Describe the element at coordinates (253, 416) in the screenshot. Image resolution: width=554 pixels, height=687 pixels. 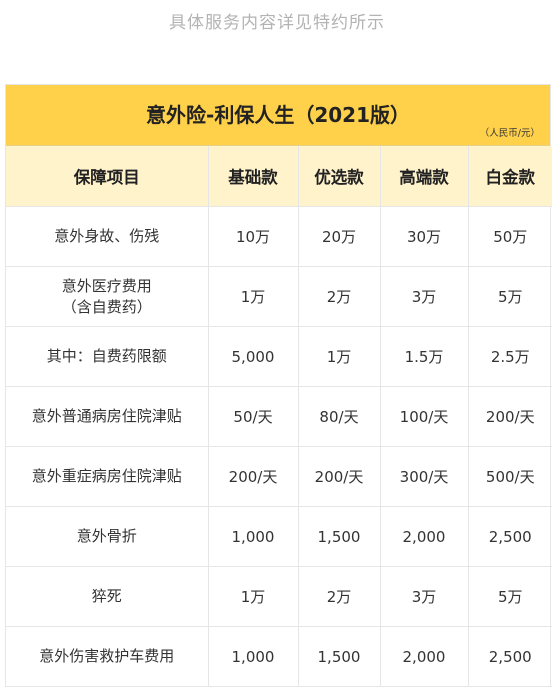
I see `coverage-value: 50/天` at that location.